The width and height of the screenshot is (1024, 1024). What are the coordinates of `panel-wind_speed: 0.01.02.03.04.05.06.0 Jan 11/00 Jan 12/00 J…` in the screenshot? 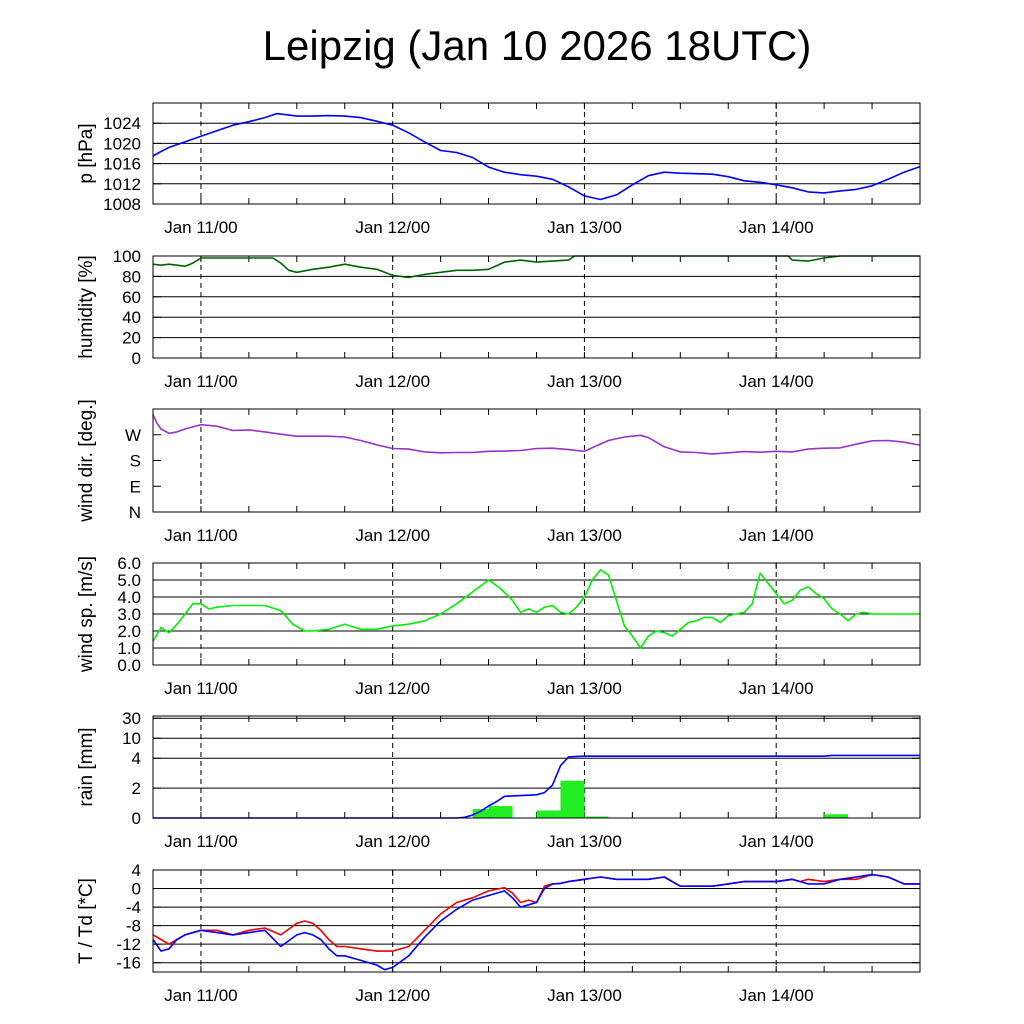 It's located at (498, 626).